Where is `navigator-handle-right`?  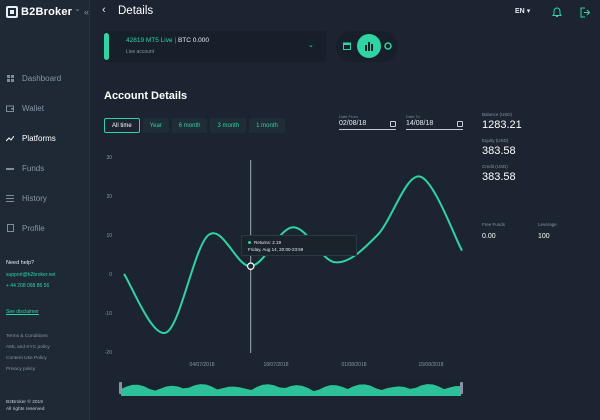
navigator-handle-right is located at coordinates (461, 388).